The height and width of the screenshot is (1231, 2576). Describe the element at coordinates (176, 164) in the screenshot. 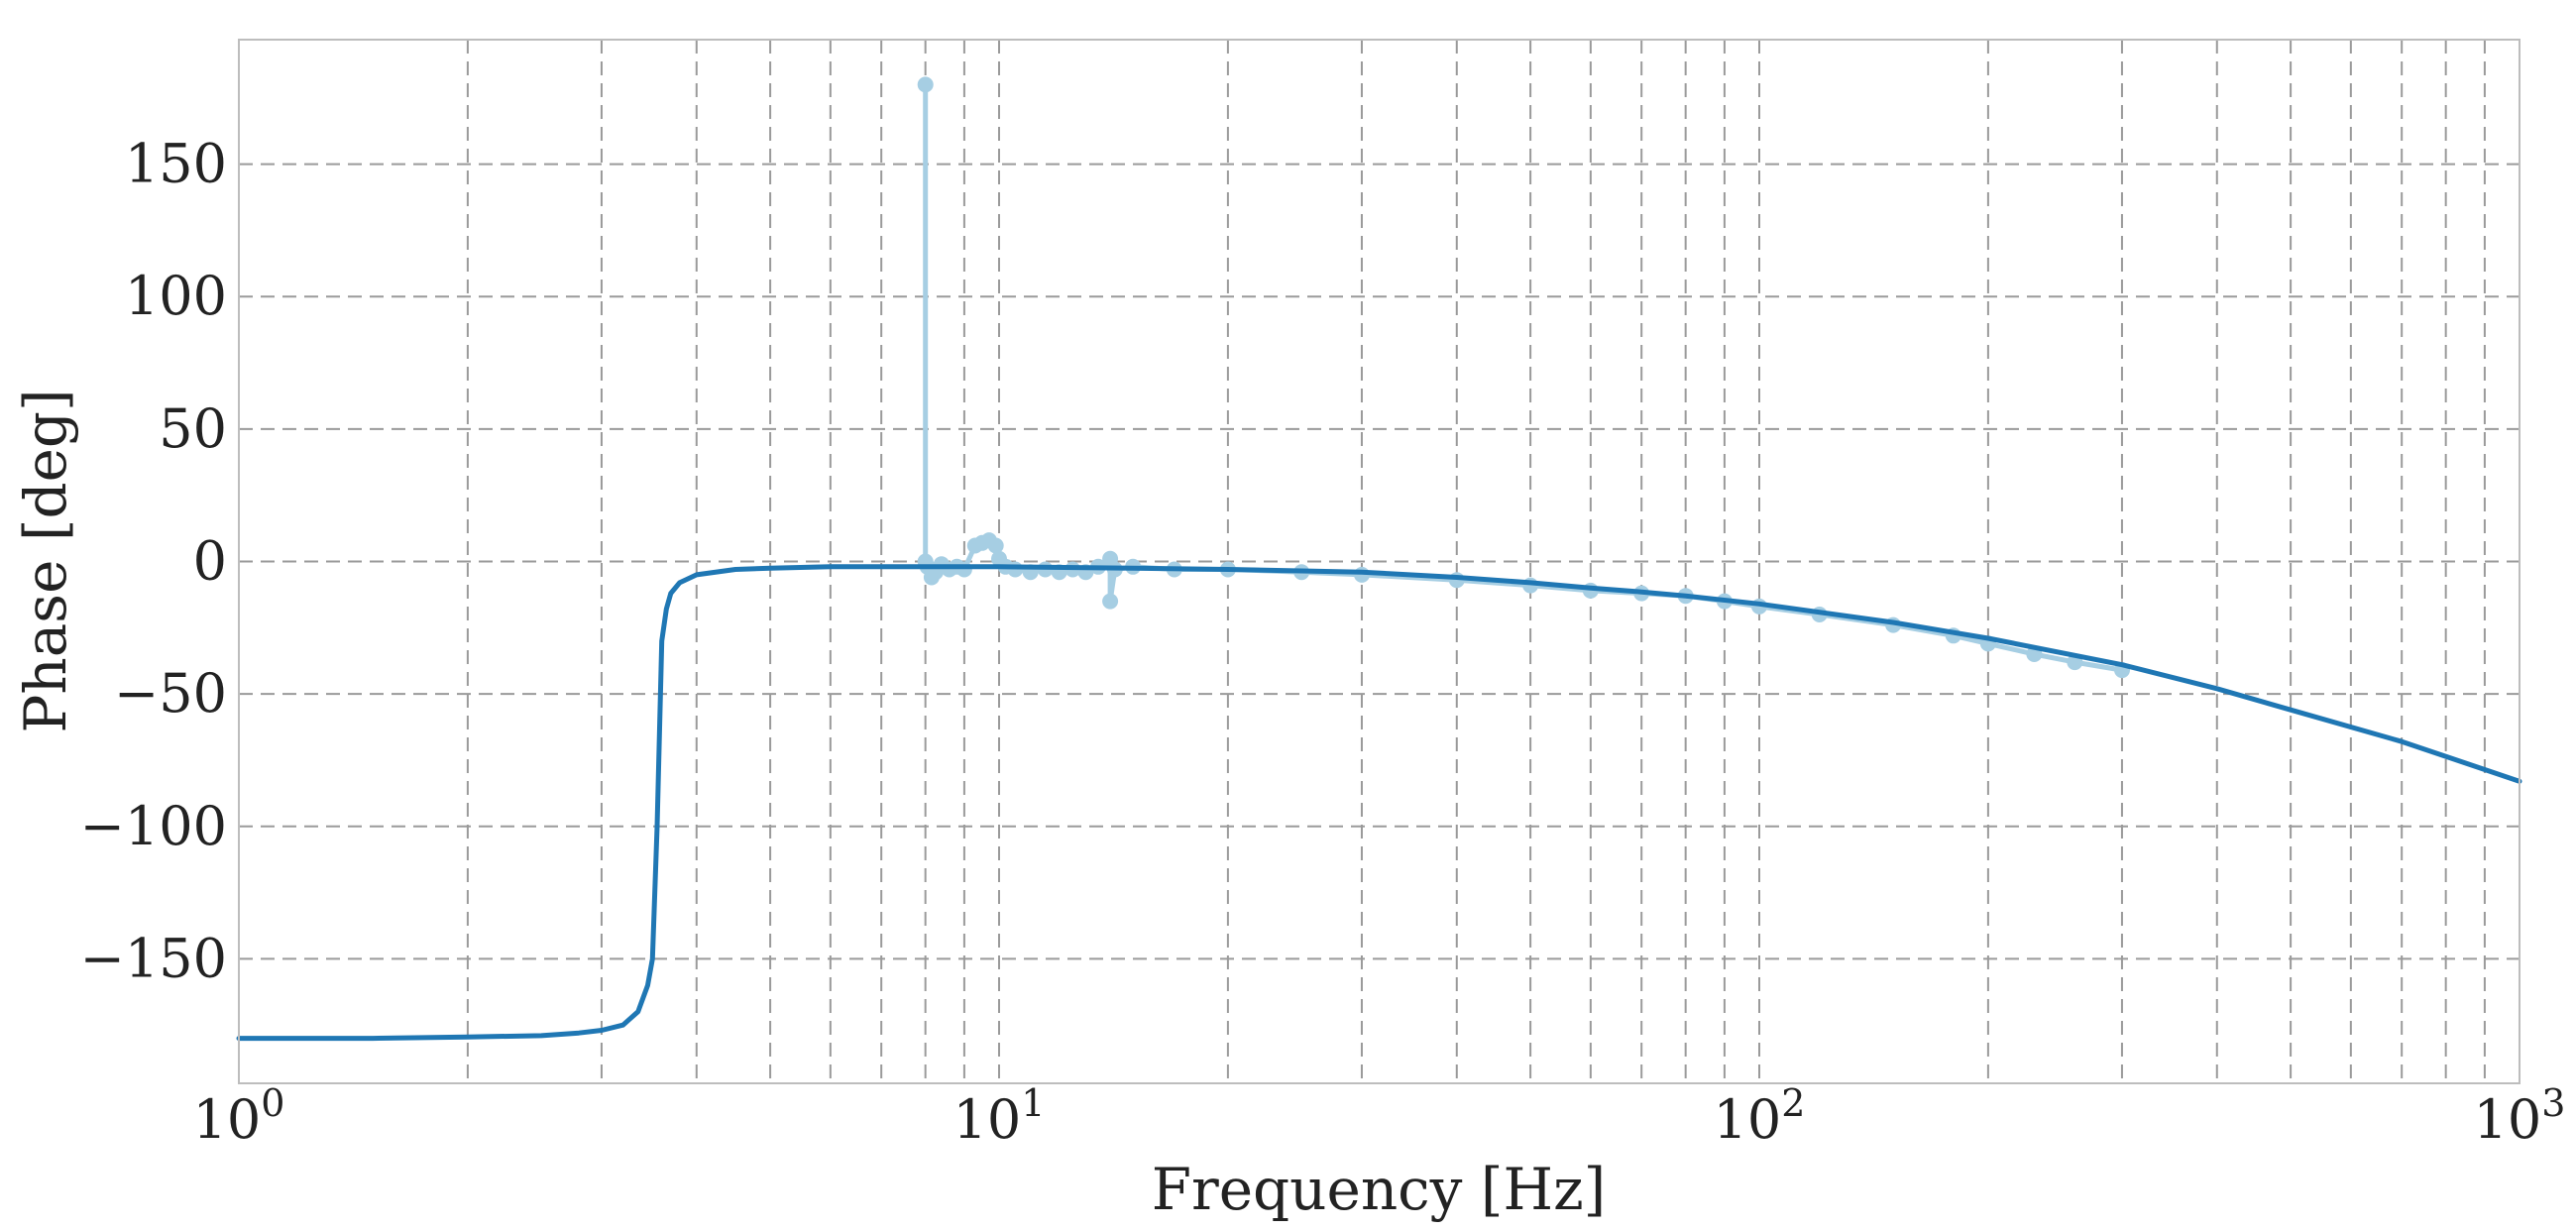

I see `y-tick-label: 150` at that location.